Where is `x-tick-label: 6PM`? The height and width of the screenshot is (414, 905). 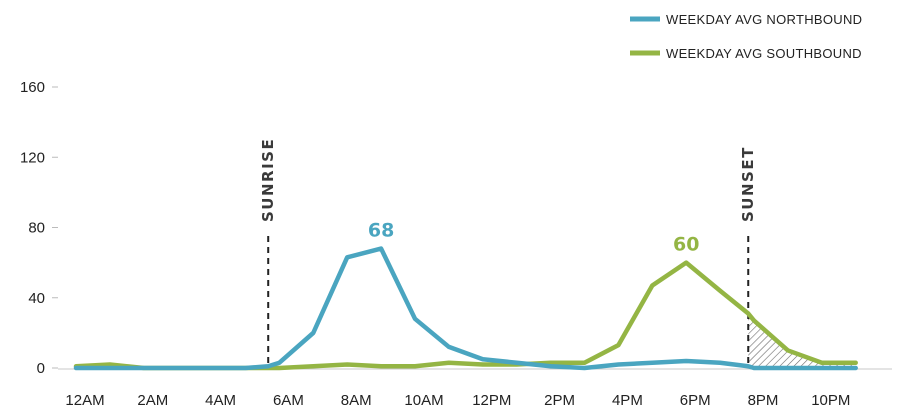
x-tick-label: 6PM is located at coordinates (695, 400).